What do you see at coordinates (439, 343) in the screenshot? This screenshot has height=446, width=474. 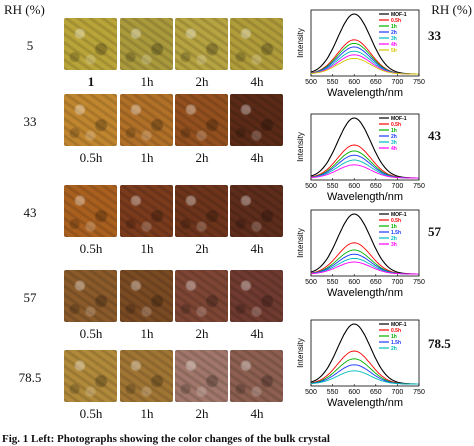 I see `rh-value-right: 78.5` at bounding box center [439, 343].